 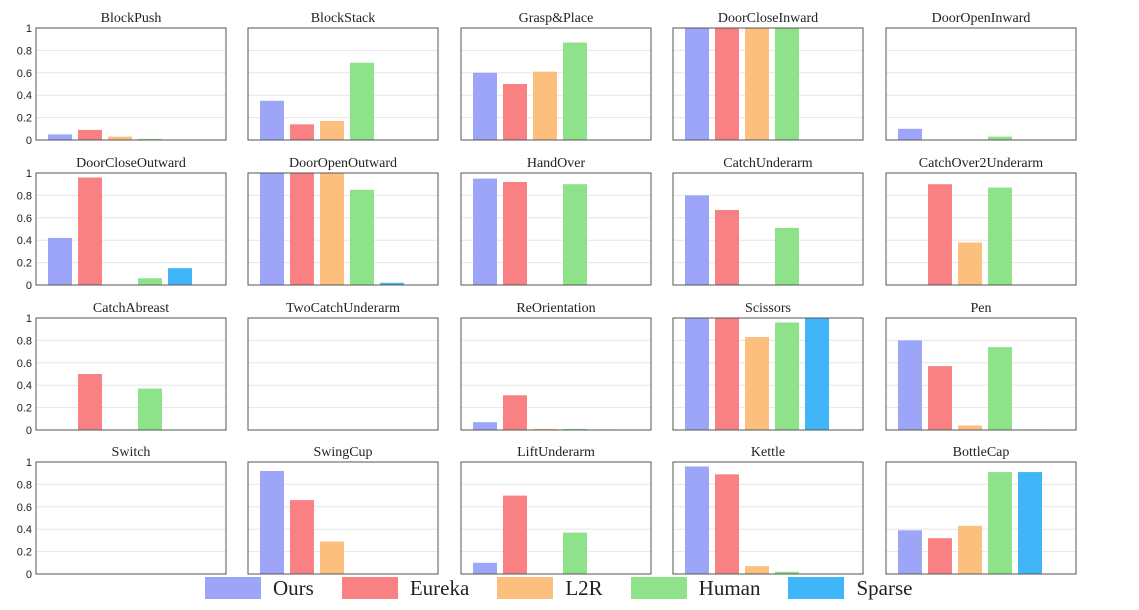 I want to click on bar-doorcloseinward-l2r, so click(x=757, y=84).